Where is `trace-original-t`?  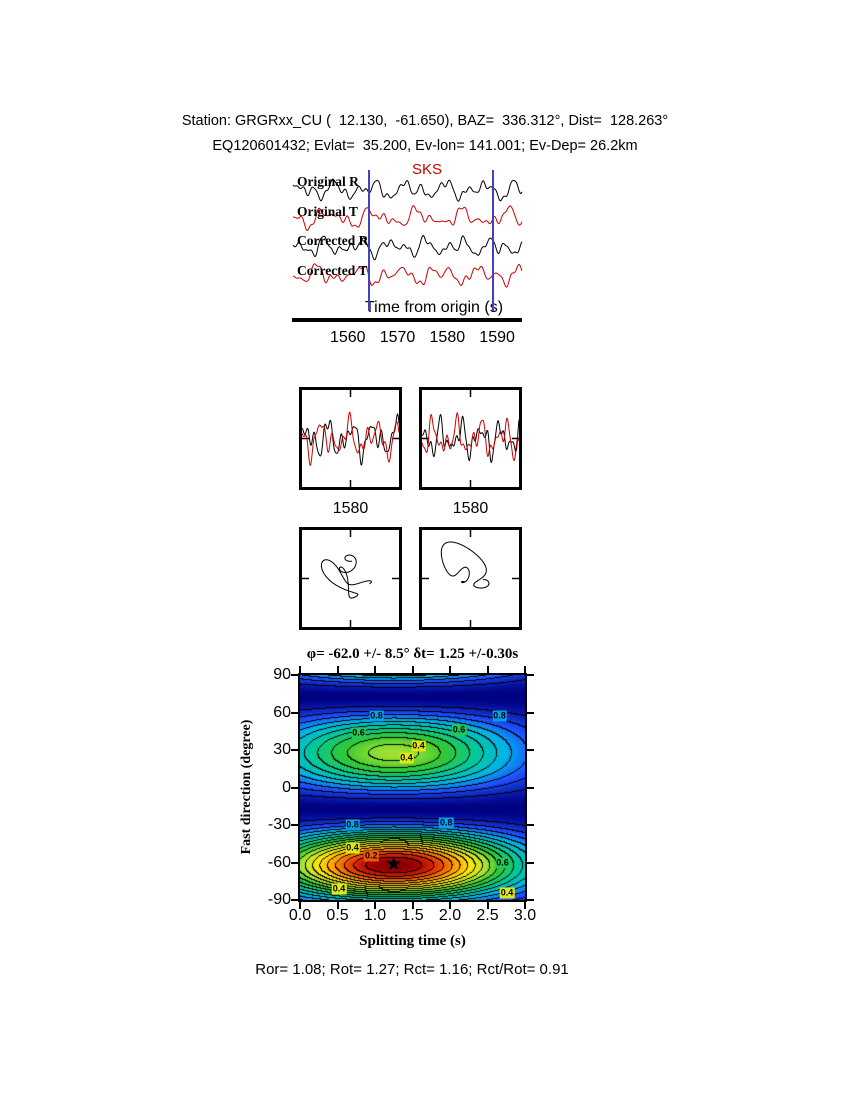
trace-original-t is located at coordinates (407, 218).